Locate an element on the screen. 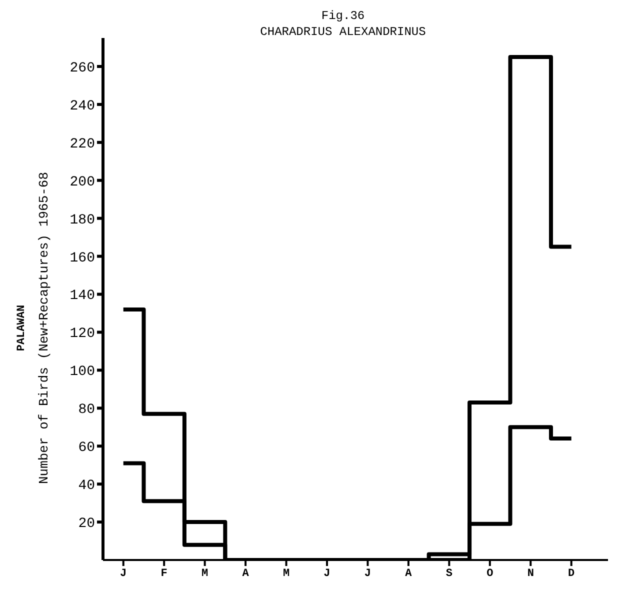  x-tick-label: F is located at coordinates (164, 574).